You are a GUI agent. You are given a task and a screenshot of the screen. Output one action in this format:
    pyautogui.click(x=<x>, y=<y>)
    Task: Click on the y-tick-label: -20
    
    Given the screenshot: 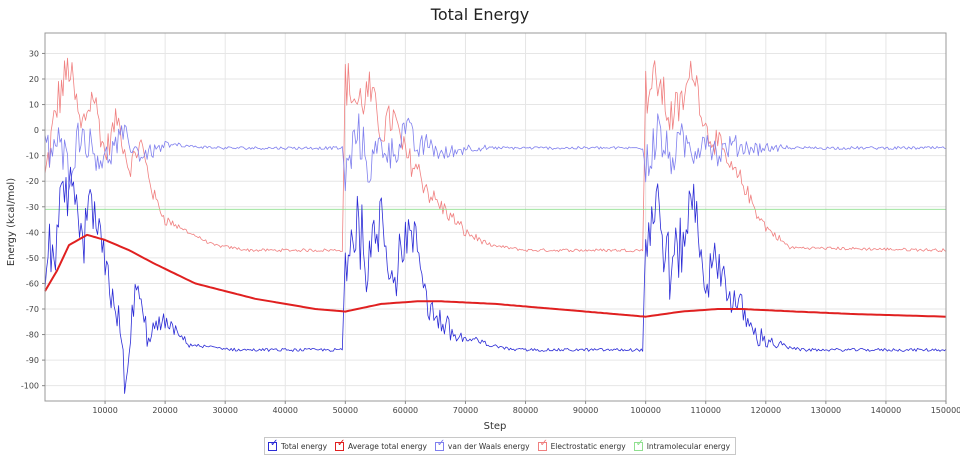 What is the action you would take?
    pyautogui.click(x=32, y=181)
    